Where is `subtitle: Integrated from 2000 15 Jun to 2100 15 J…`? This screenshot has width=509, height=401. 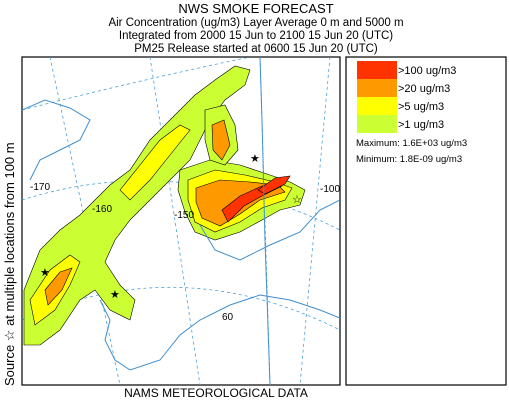
subtitle: Integrated from 2000 15 Jun to 2100 15 J… is located at coordinates (256, 36).